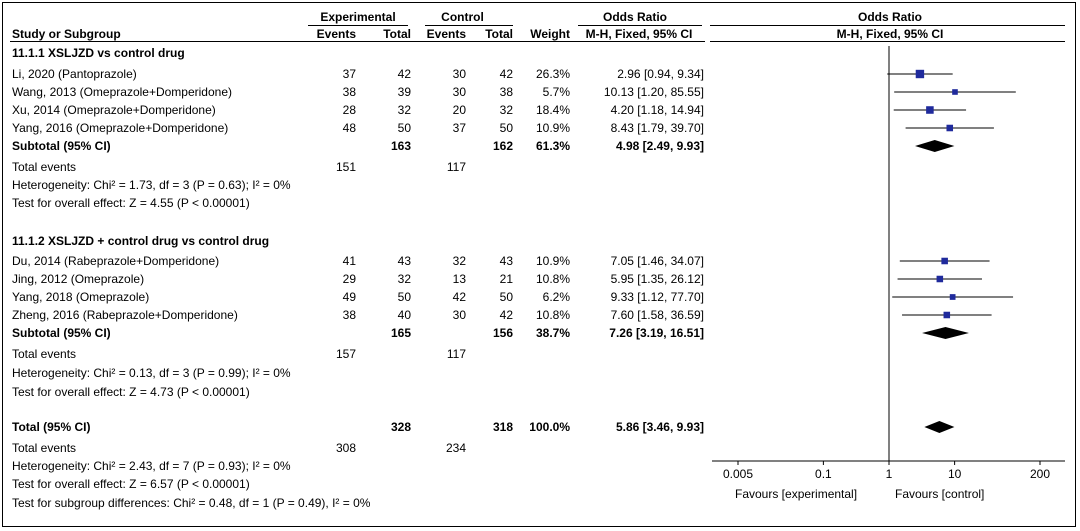  Describe the element at coordinates (459, 297) in the screenshot. I see `c-events: 42` at that location.